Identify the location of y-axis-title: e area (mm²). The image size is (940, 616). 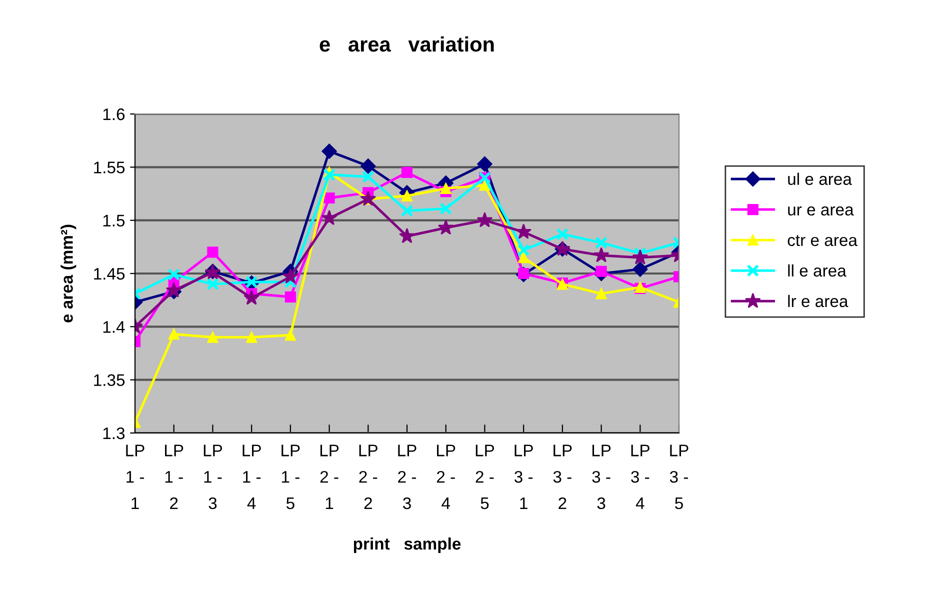
(68, 273).